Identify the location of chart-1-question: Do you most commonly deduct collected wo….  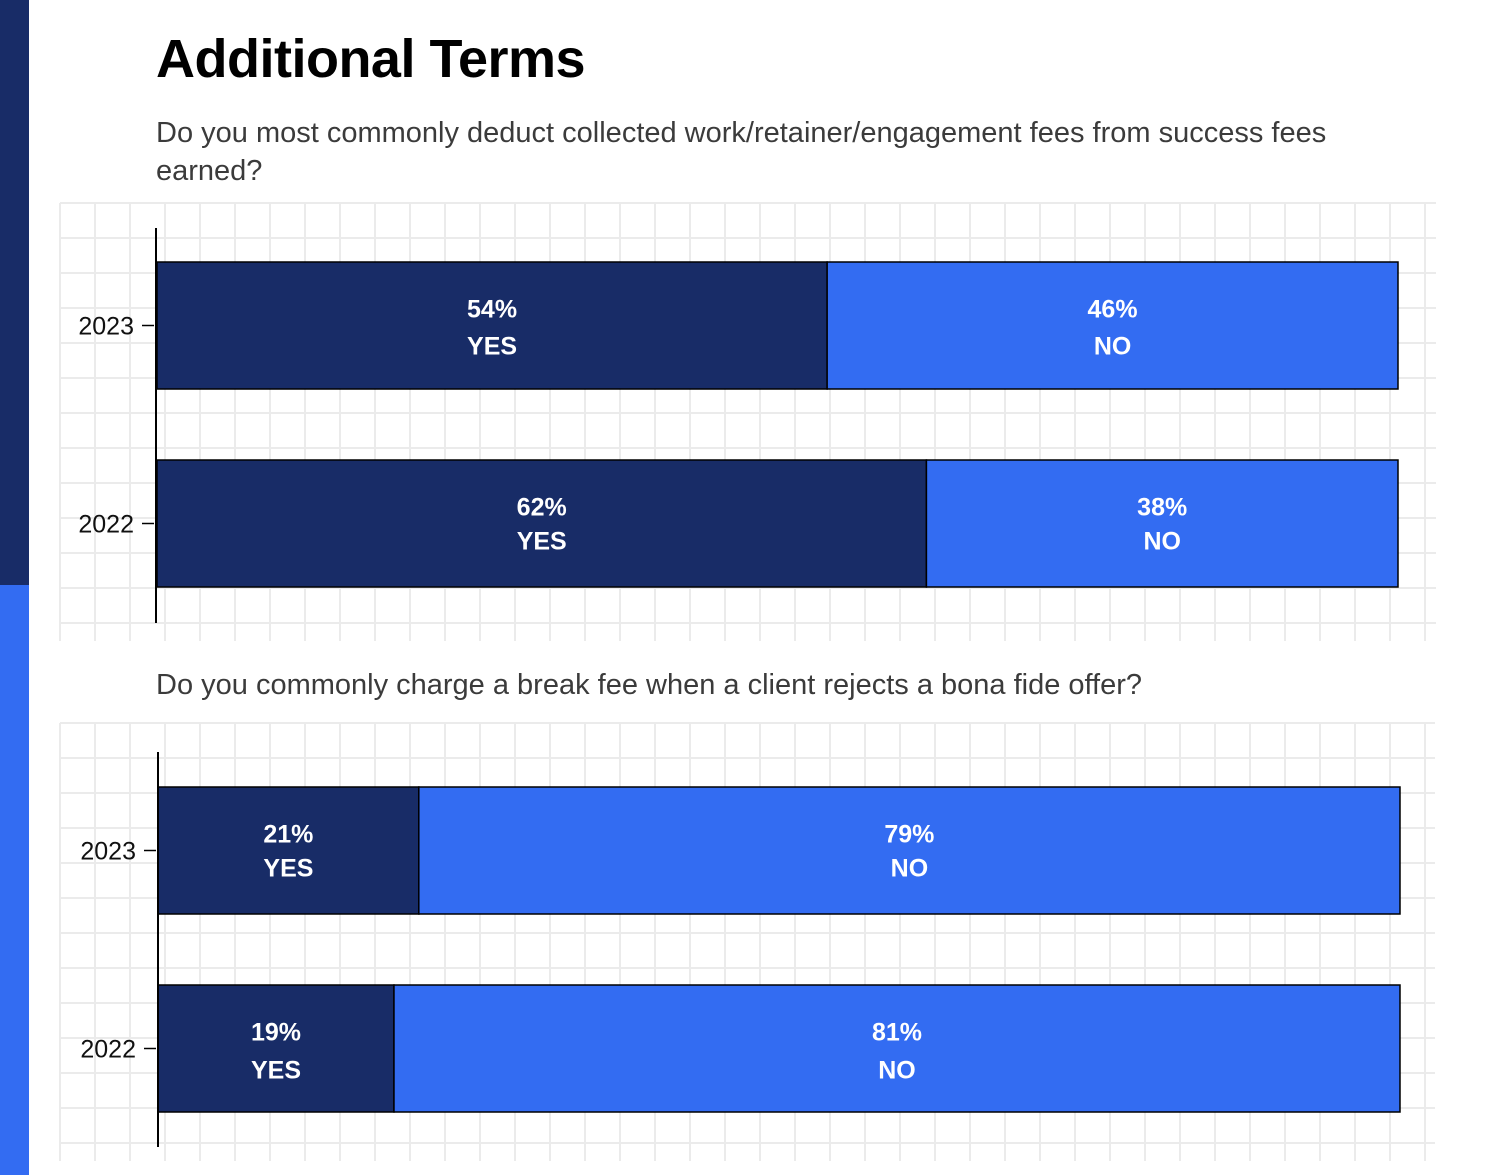
(741, 152).